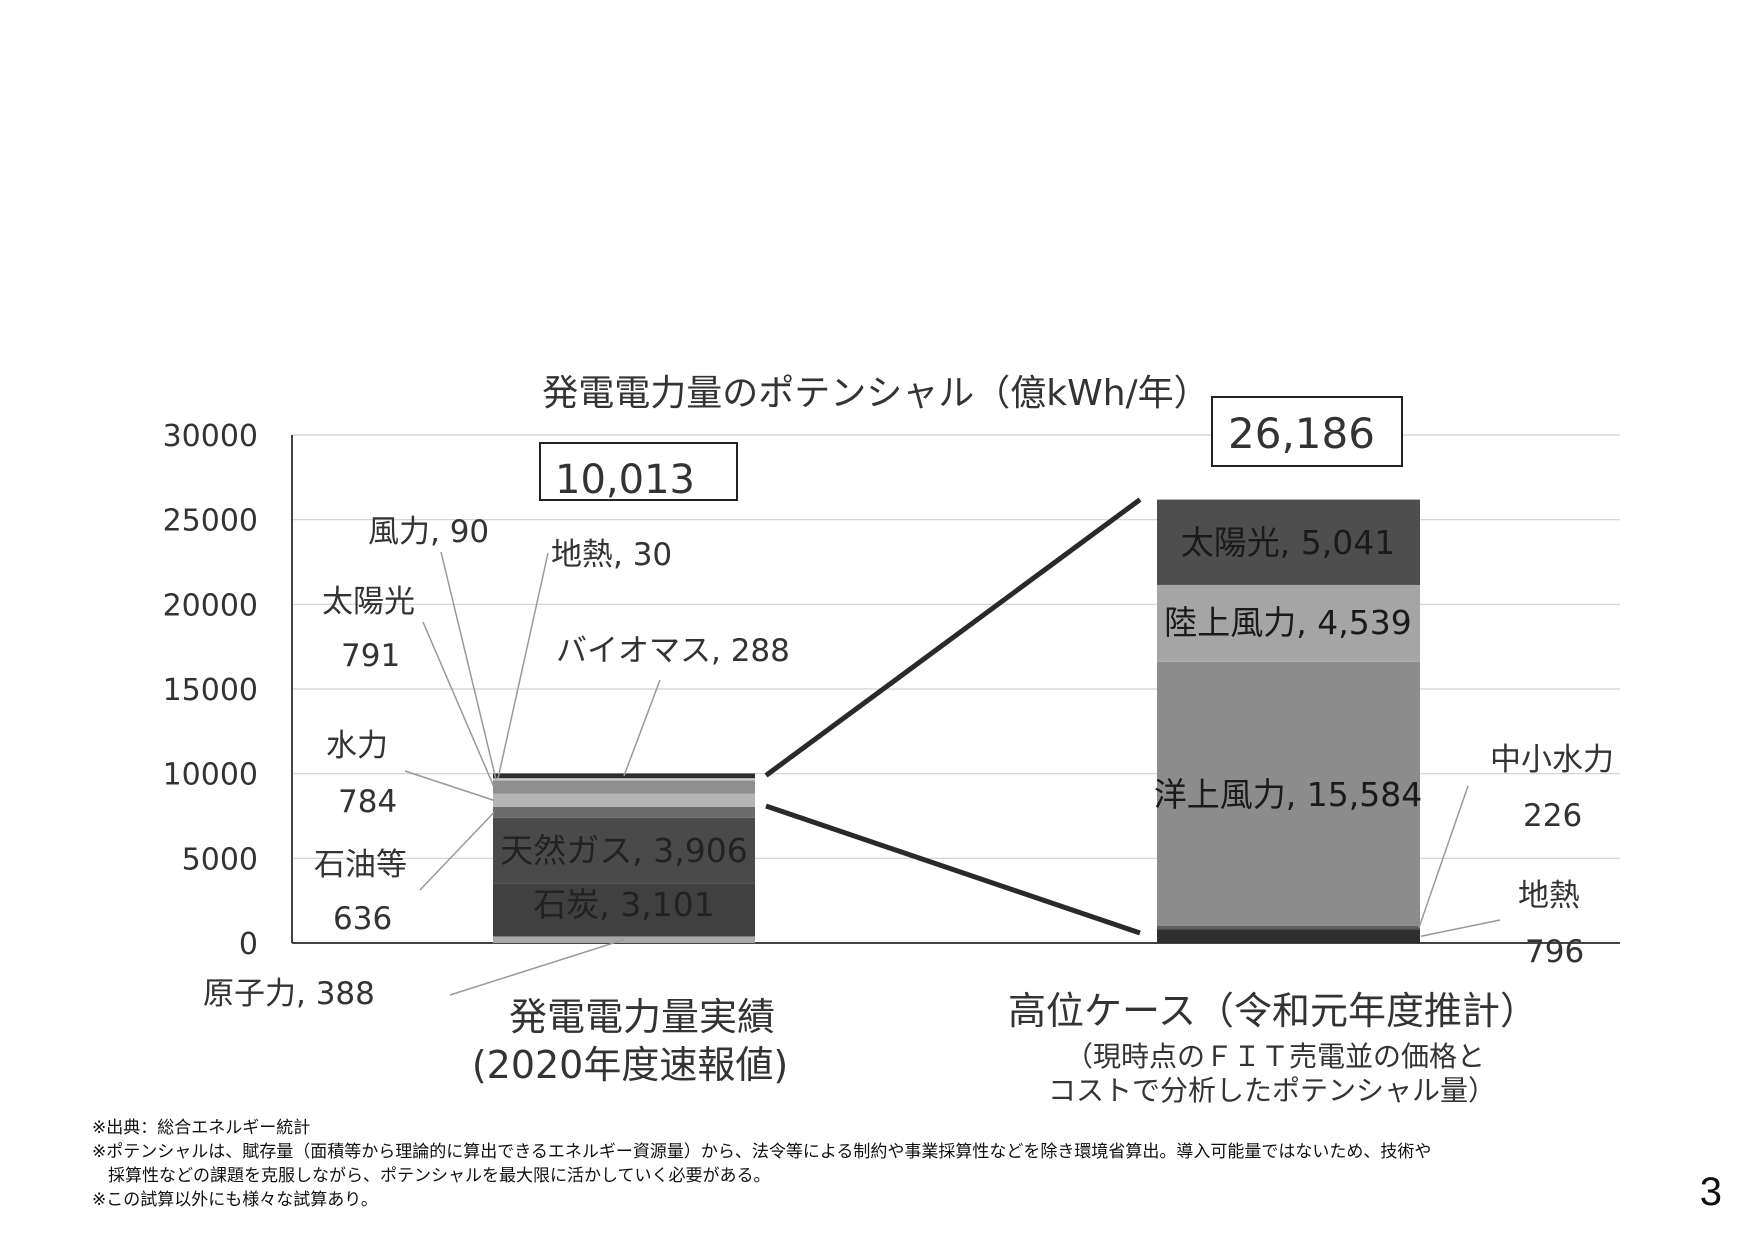 This screenshot has width=1752, height=1239. Describe the element at coordinates (457, 851) in the screenshot. I see `leader-oil` at that location.